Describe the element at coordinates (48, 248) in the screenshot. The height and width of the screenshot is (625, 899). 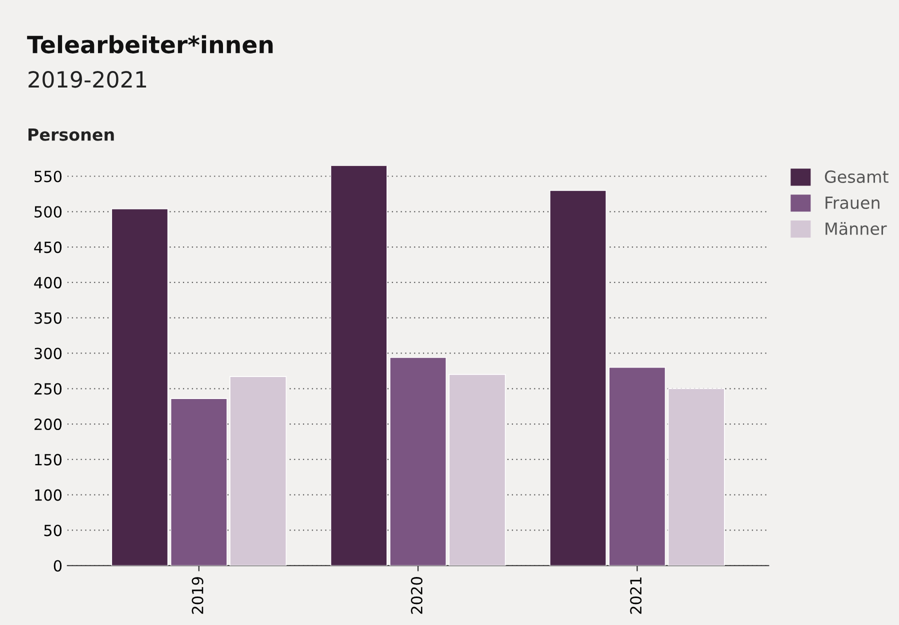
I see `y-tick-label: 450` at that location.